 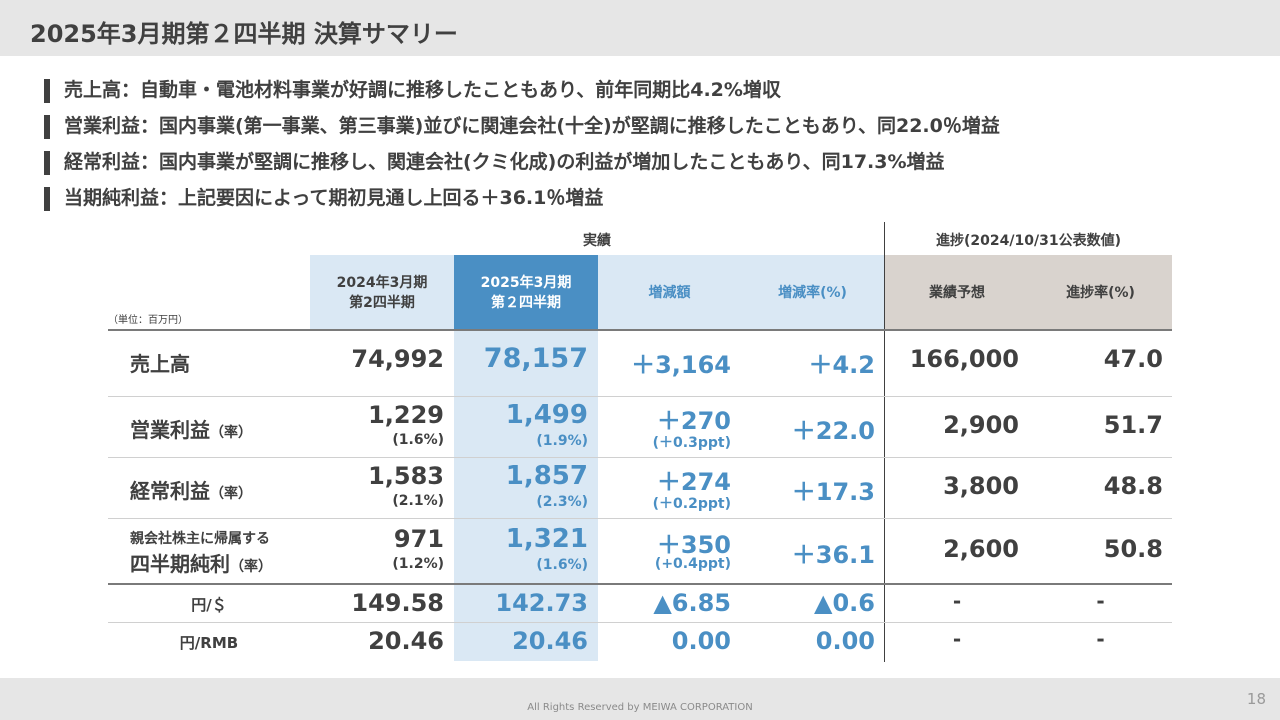 I want to click on value-curr-ratio: (1.9%), so click(x=562, y=441).